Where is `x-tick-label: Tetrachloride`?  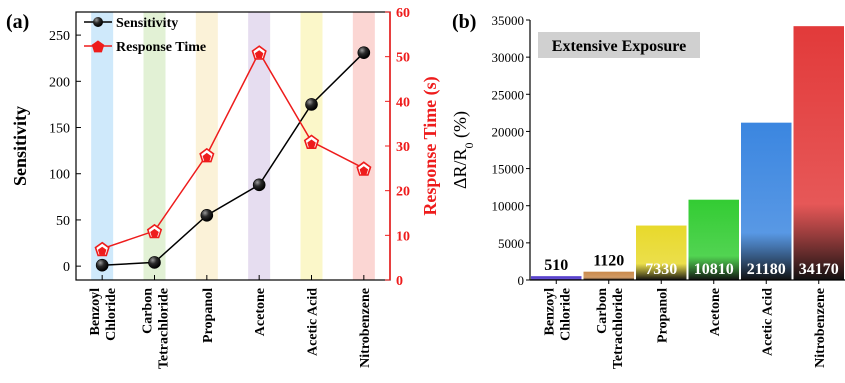
x-tick-label: Tetrachloride is located at coordinates (164, 328).